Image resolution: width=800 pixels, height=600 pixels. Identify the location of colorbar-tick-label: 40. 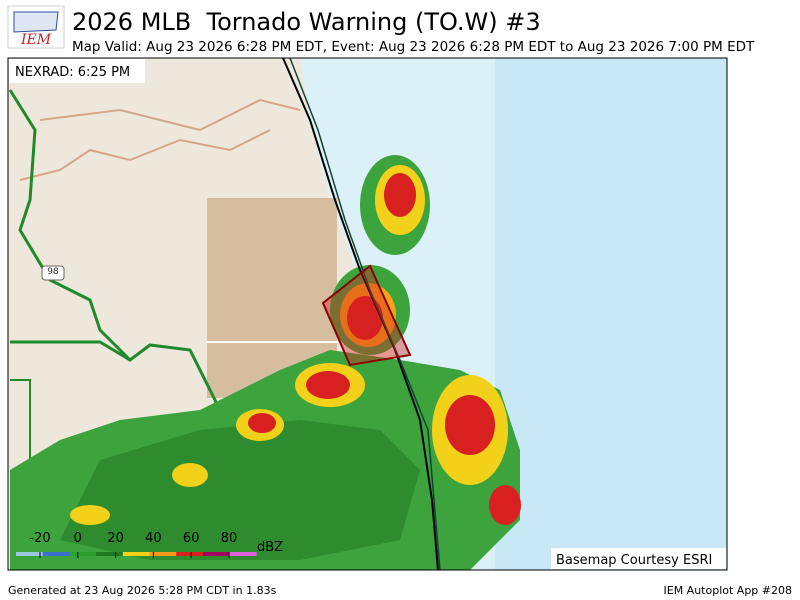
(153, 538).